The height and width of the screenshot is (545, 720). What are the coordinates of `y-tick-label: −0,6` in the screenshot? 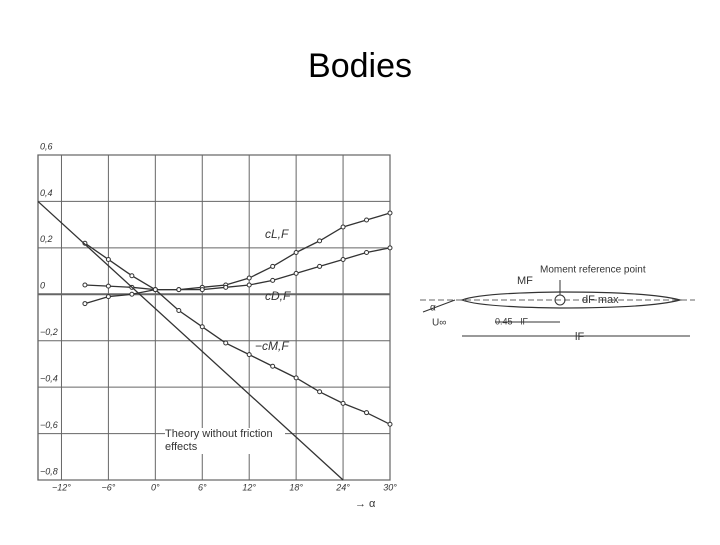 It's located at (49, 425).